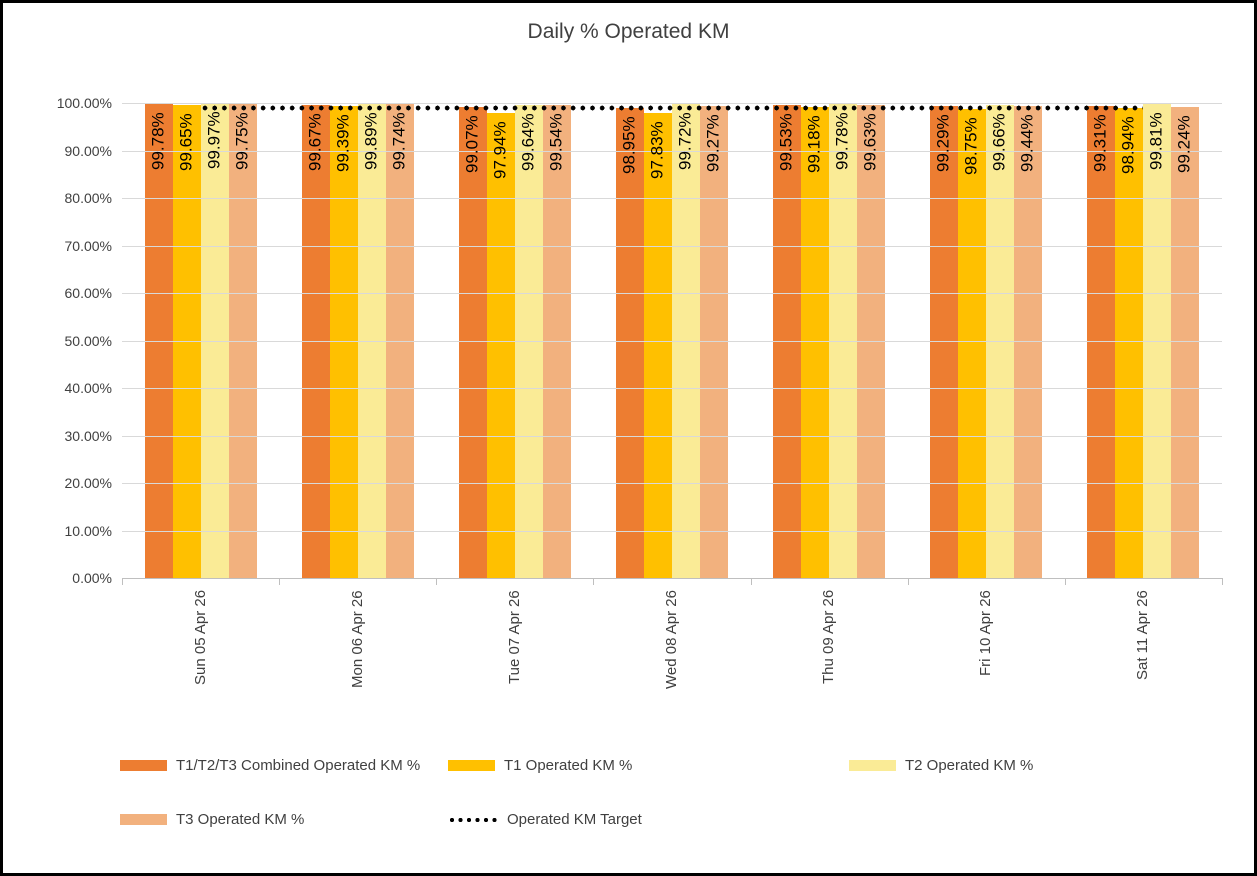 This screenshot has height=876, width=1257. Describe the element at coordinates (870, 141) in the screenshot. I see `bar-label: 99.63%` at that location.